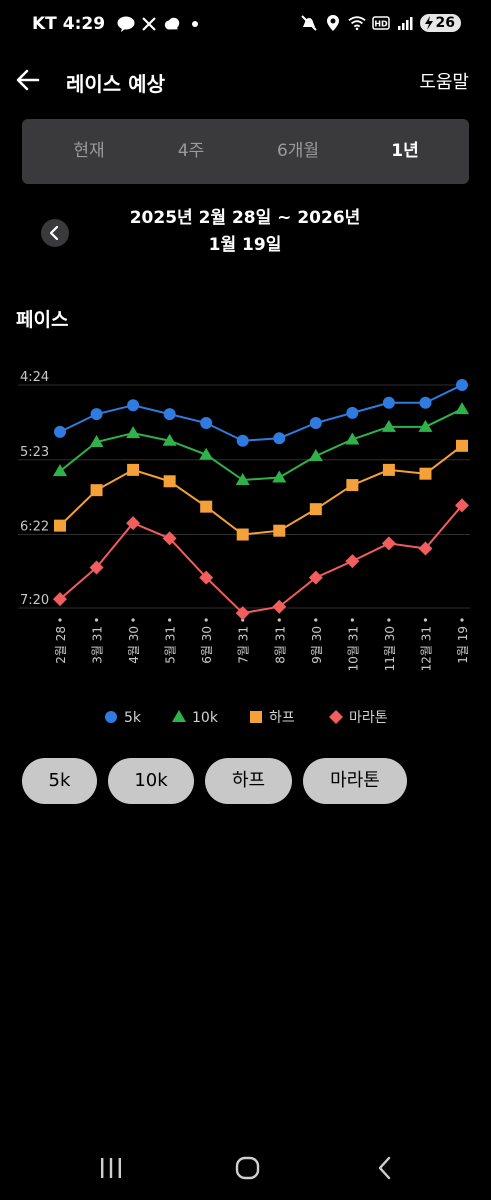  What do you see at coordinates (171, 645) in the screenshot?
I see `x-tick-label: 5월 31` at bounding box center [171, 645].